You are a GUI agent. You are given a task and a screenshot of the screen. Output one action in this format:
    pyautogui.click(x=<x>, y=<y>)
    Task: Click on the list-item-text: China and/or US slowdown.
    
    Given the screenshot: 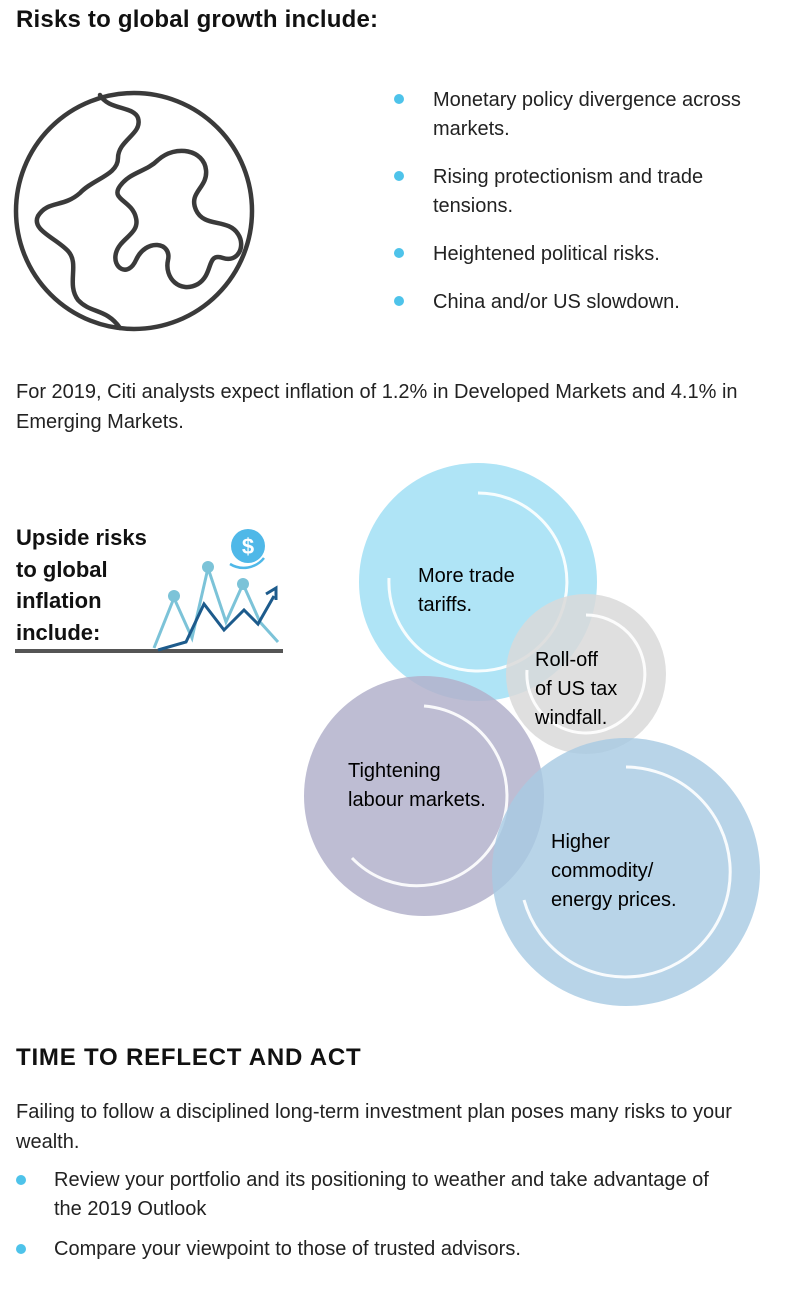 What is the action you would take?
    pyautogui.click(x=556, y=302)
    